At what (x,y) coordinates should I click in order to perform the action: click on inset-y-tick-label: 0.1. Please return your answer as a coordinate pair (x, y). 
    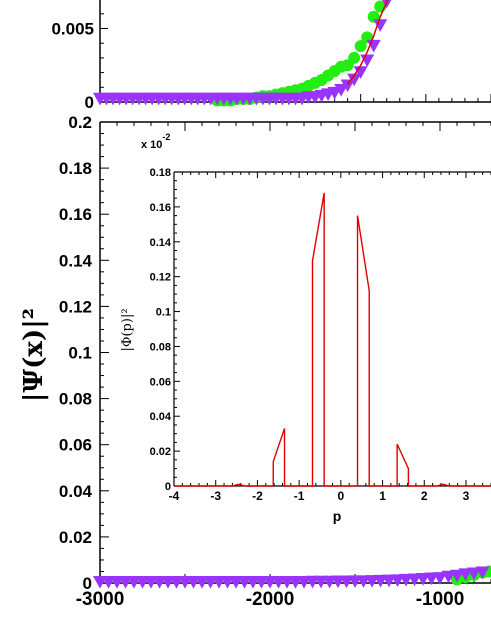
    Looking at the image, I should click on (163, 313).